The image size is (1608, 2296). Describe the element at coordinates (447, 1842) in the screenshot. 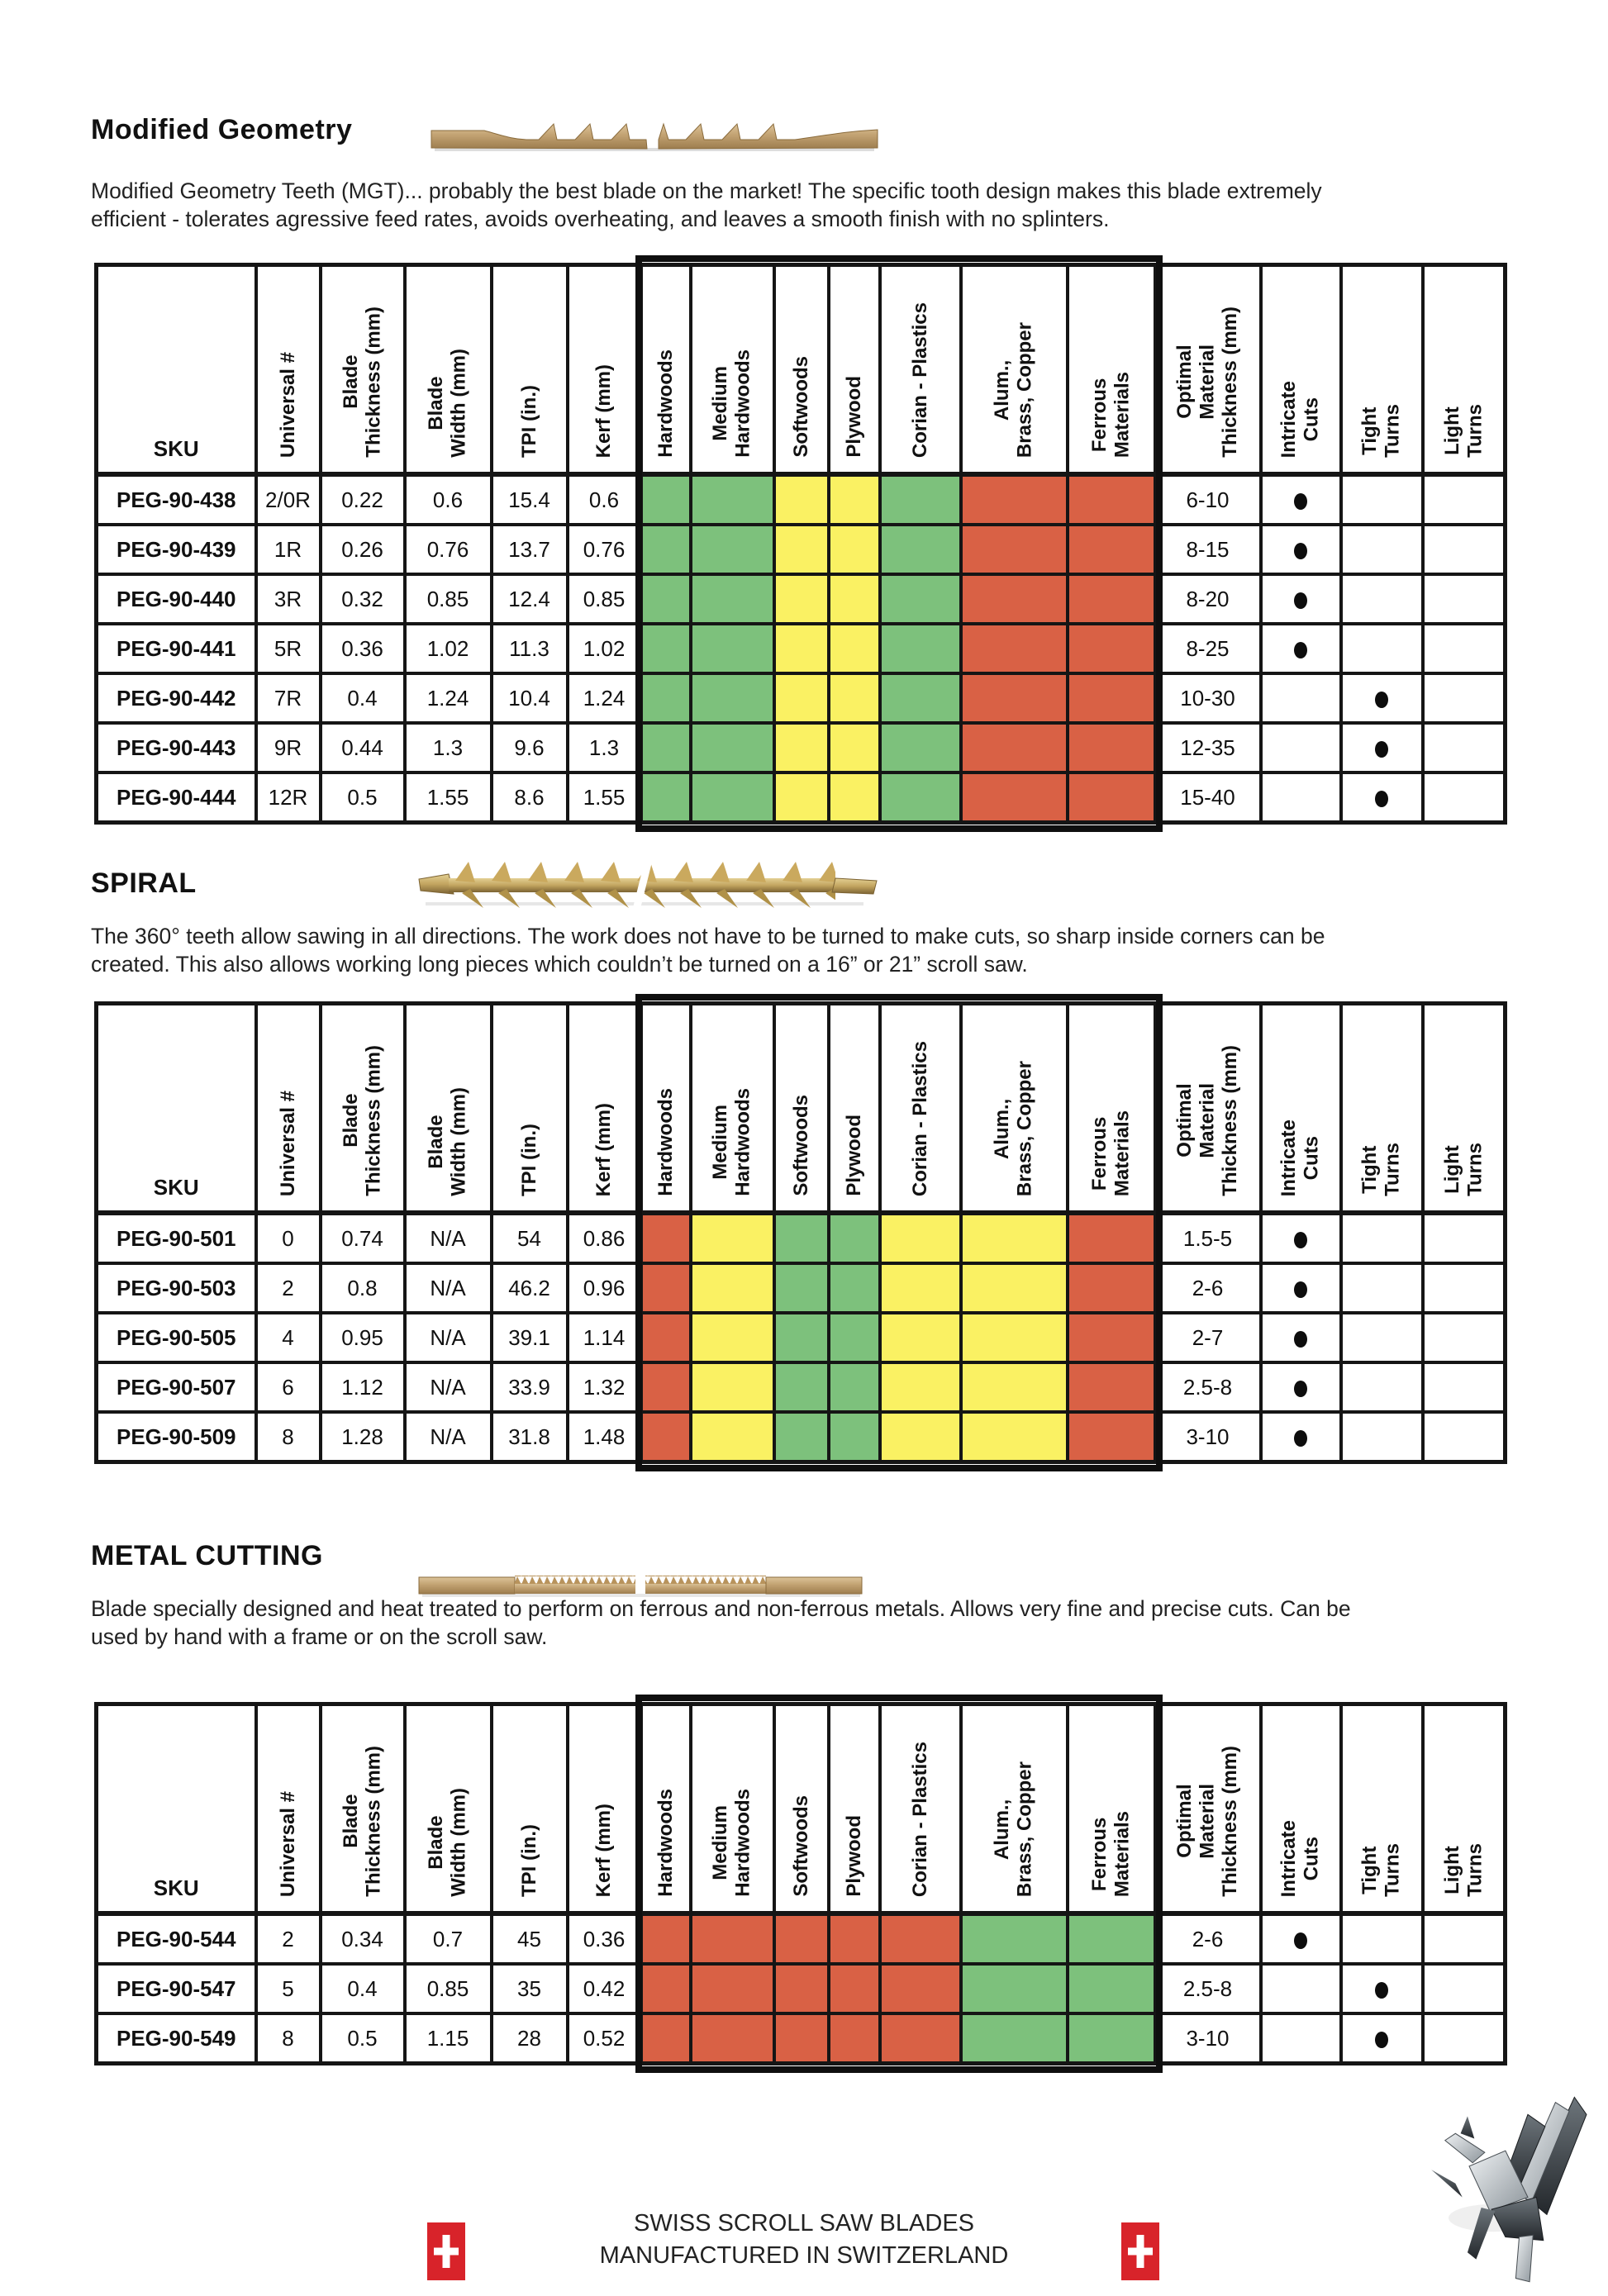

I see `column-header-label: Blade Width (mm)` at that location.